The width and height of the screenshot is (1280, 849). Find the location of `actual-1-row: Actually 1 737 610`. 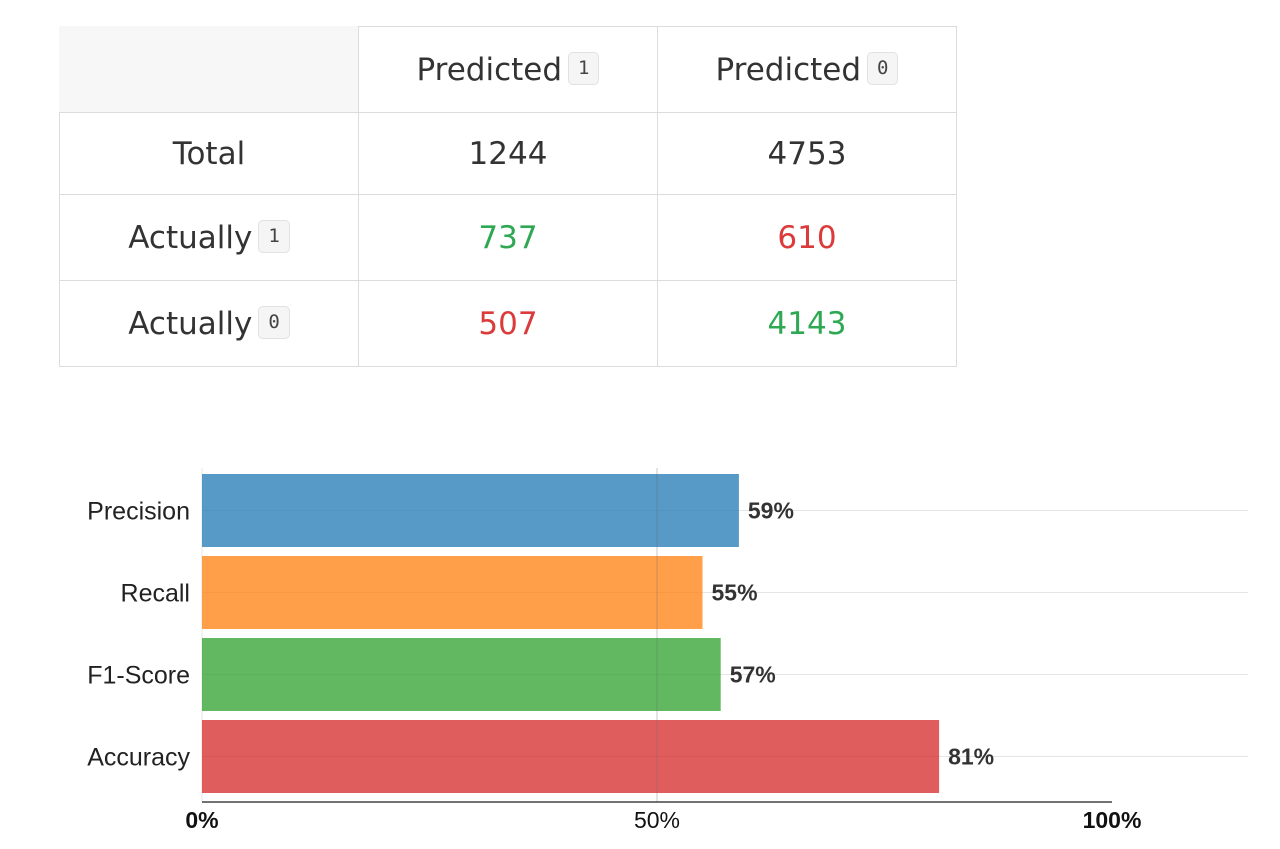

actual-1-row: Actually 1 737 610 is located at coordinates (508, 237).